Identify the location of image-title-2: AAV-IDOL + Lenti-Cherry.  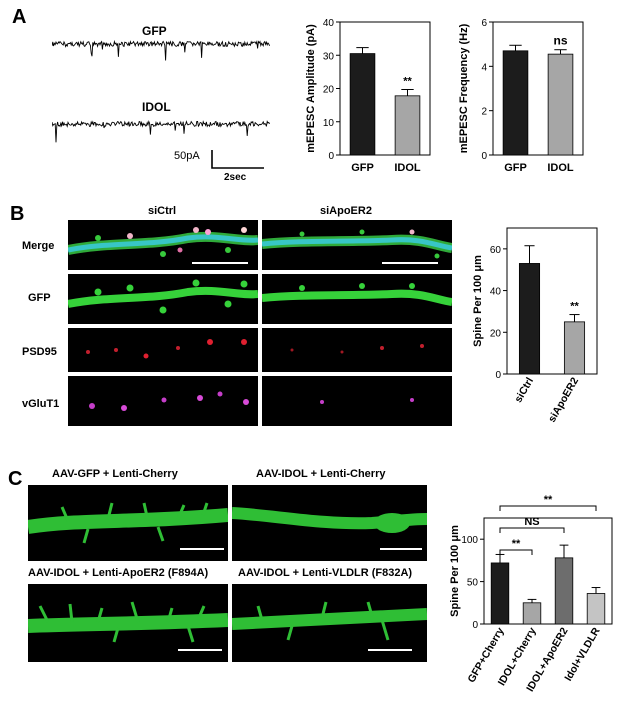
(321, 474).